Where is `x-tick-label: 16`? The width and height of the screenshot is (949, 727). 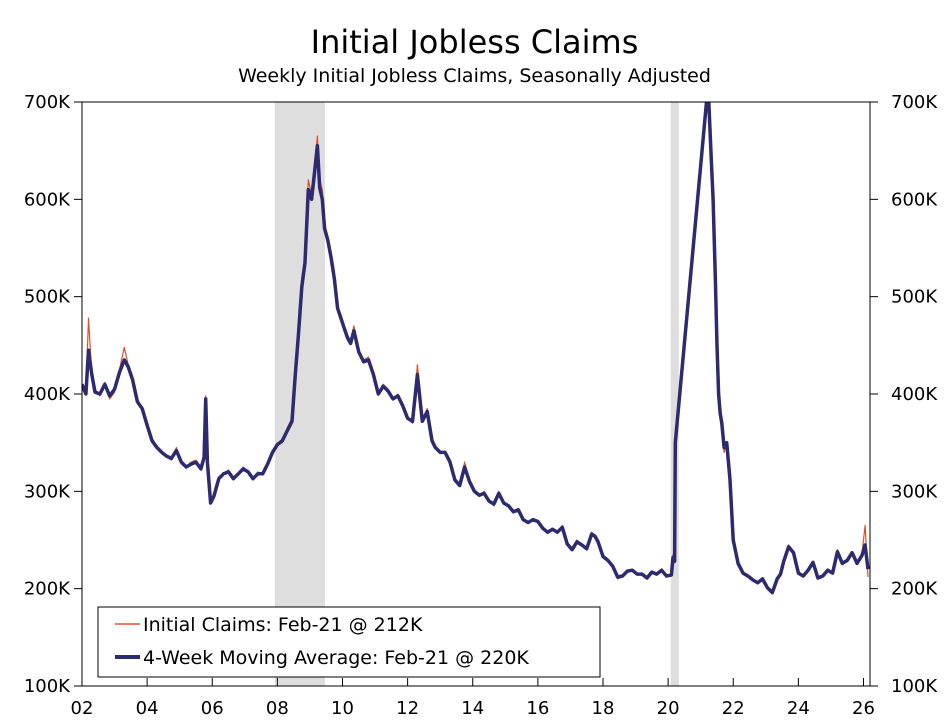
x-tick-label: 16 is located at coordinates (537, 708).